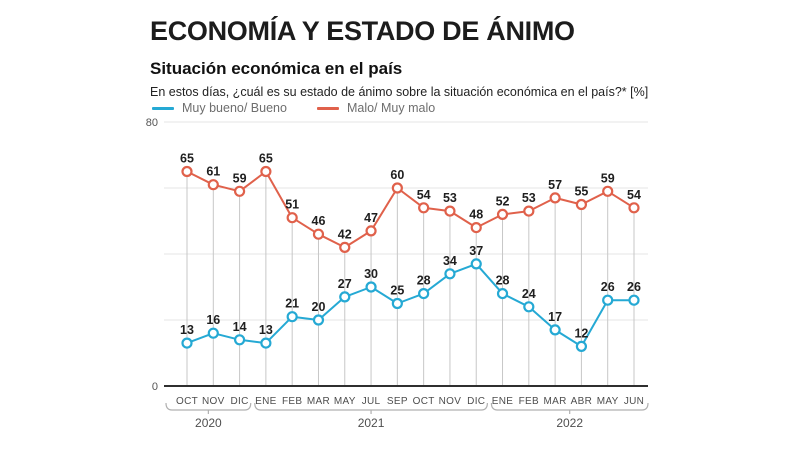 Image resolution: width=800 pixels, height=450 pixels. I want to click on value-label: 14, so click(240, 327).